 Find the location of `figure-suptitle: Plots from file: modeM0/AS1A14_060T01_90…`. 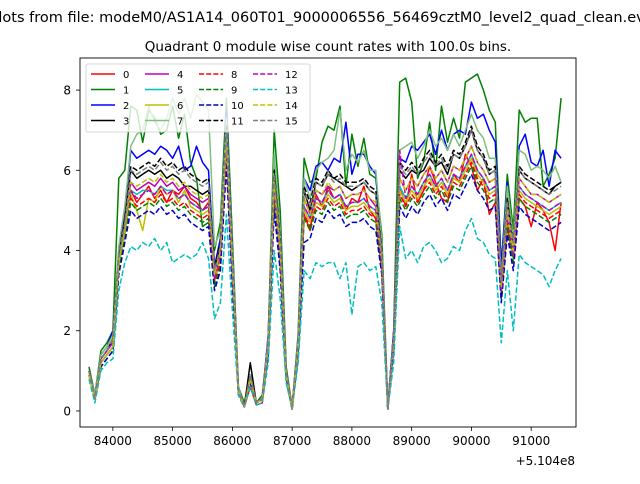

figure-suptitle: Plots from file: modeM0/AS1A14_060T01_90… is located at coordinates (320, 18).